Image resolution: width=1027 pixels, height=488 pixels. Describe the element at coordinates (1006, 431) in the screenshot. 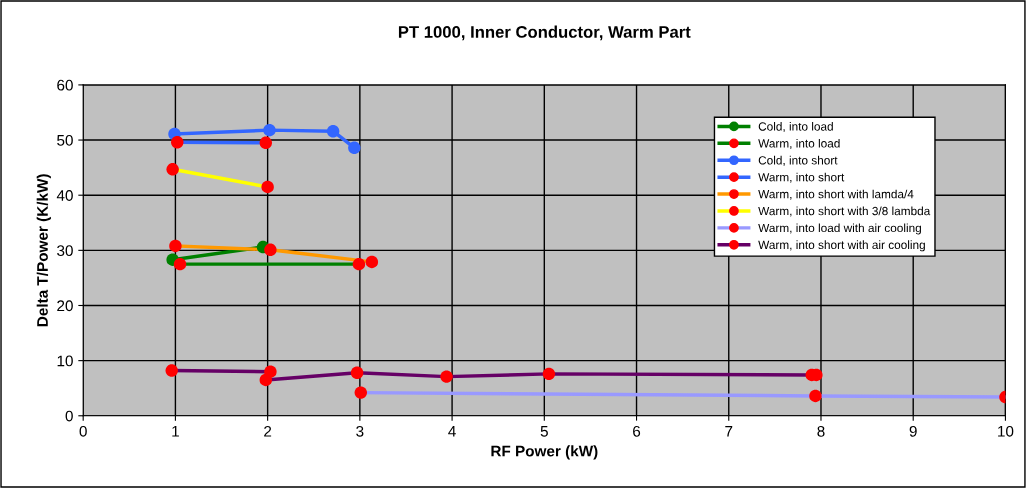

I see `x-tick-label: 10` at that location.